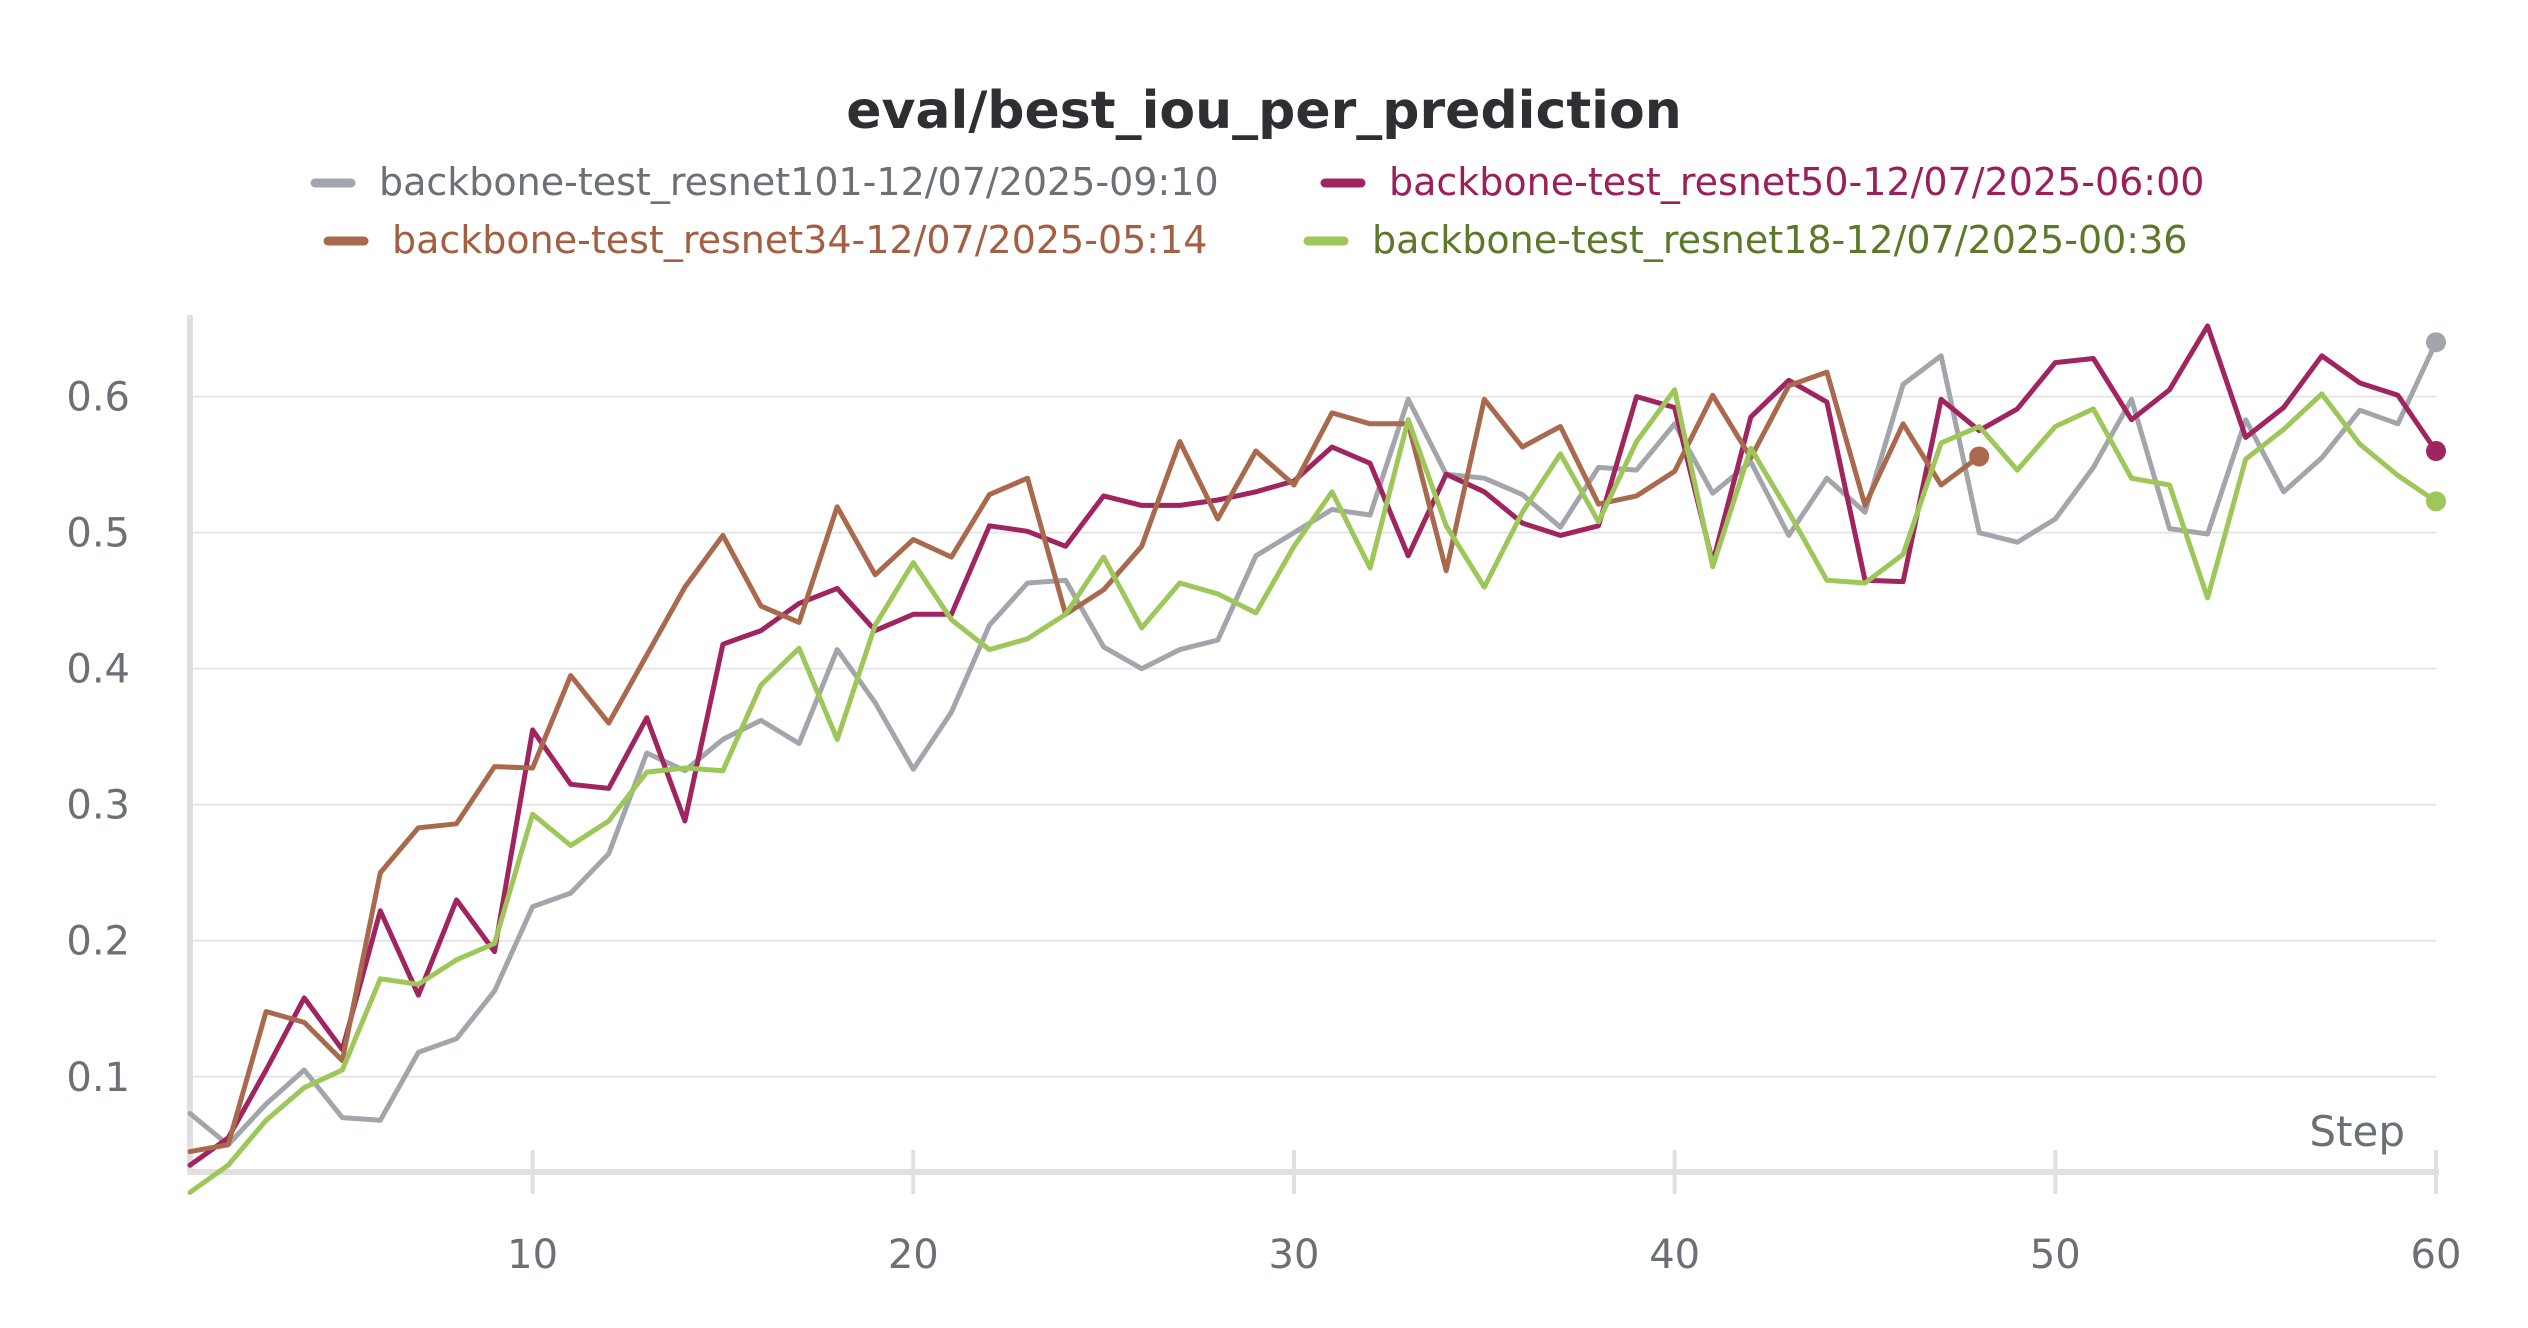 The width and height of the screenshot is (2528, 1328). I want to click on x-tick-label: 20, so click(913, 1255).